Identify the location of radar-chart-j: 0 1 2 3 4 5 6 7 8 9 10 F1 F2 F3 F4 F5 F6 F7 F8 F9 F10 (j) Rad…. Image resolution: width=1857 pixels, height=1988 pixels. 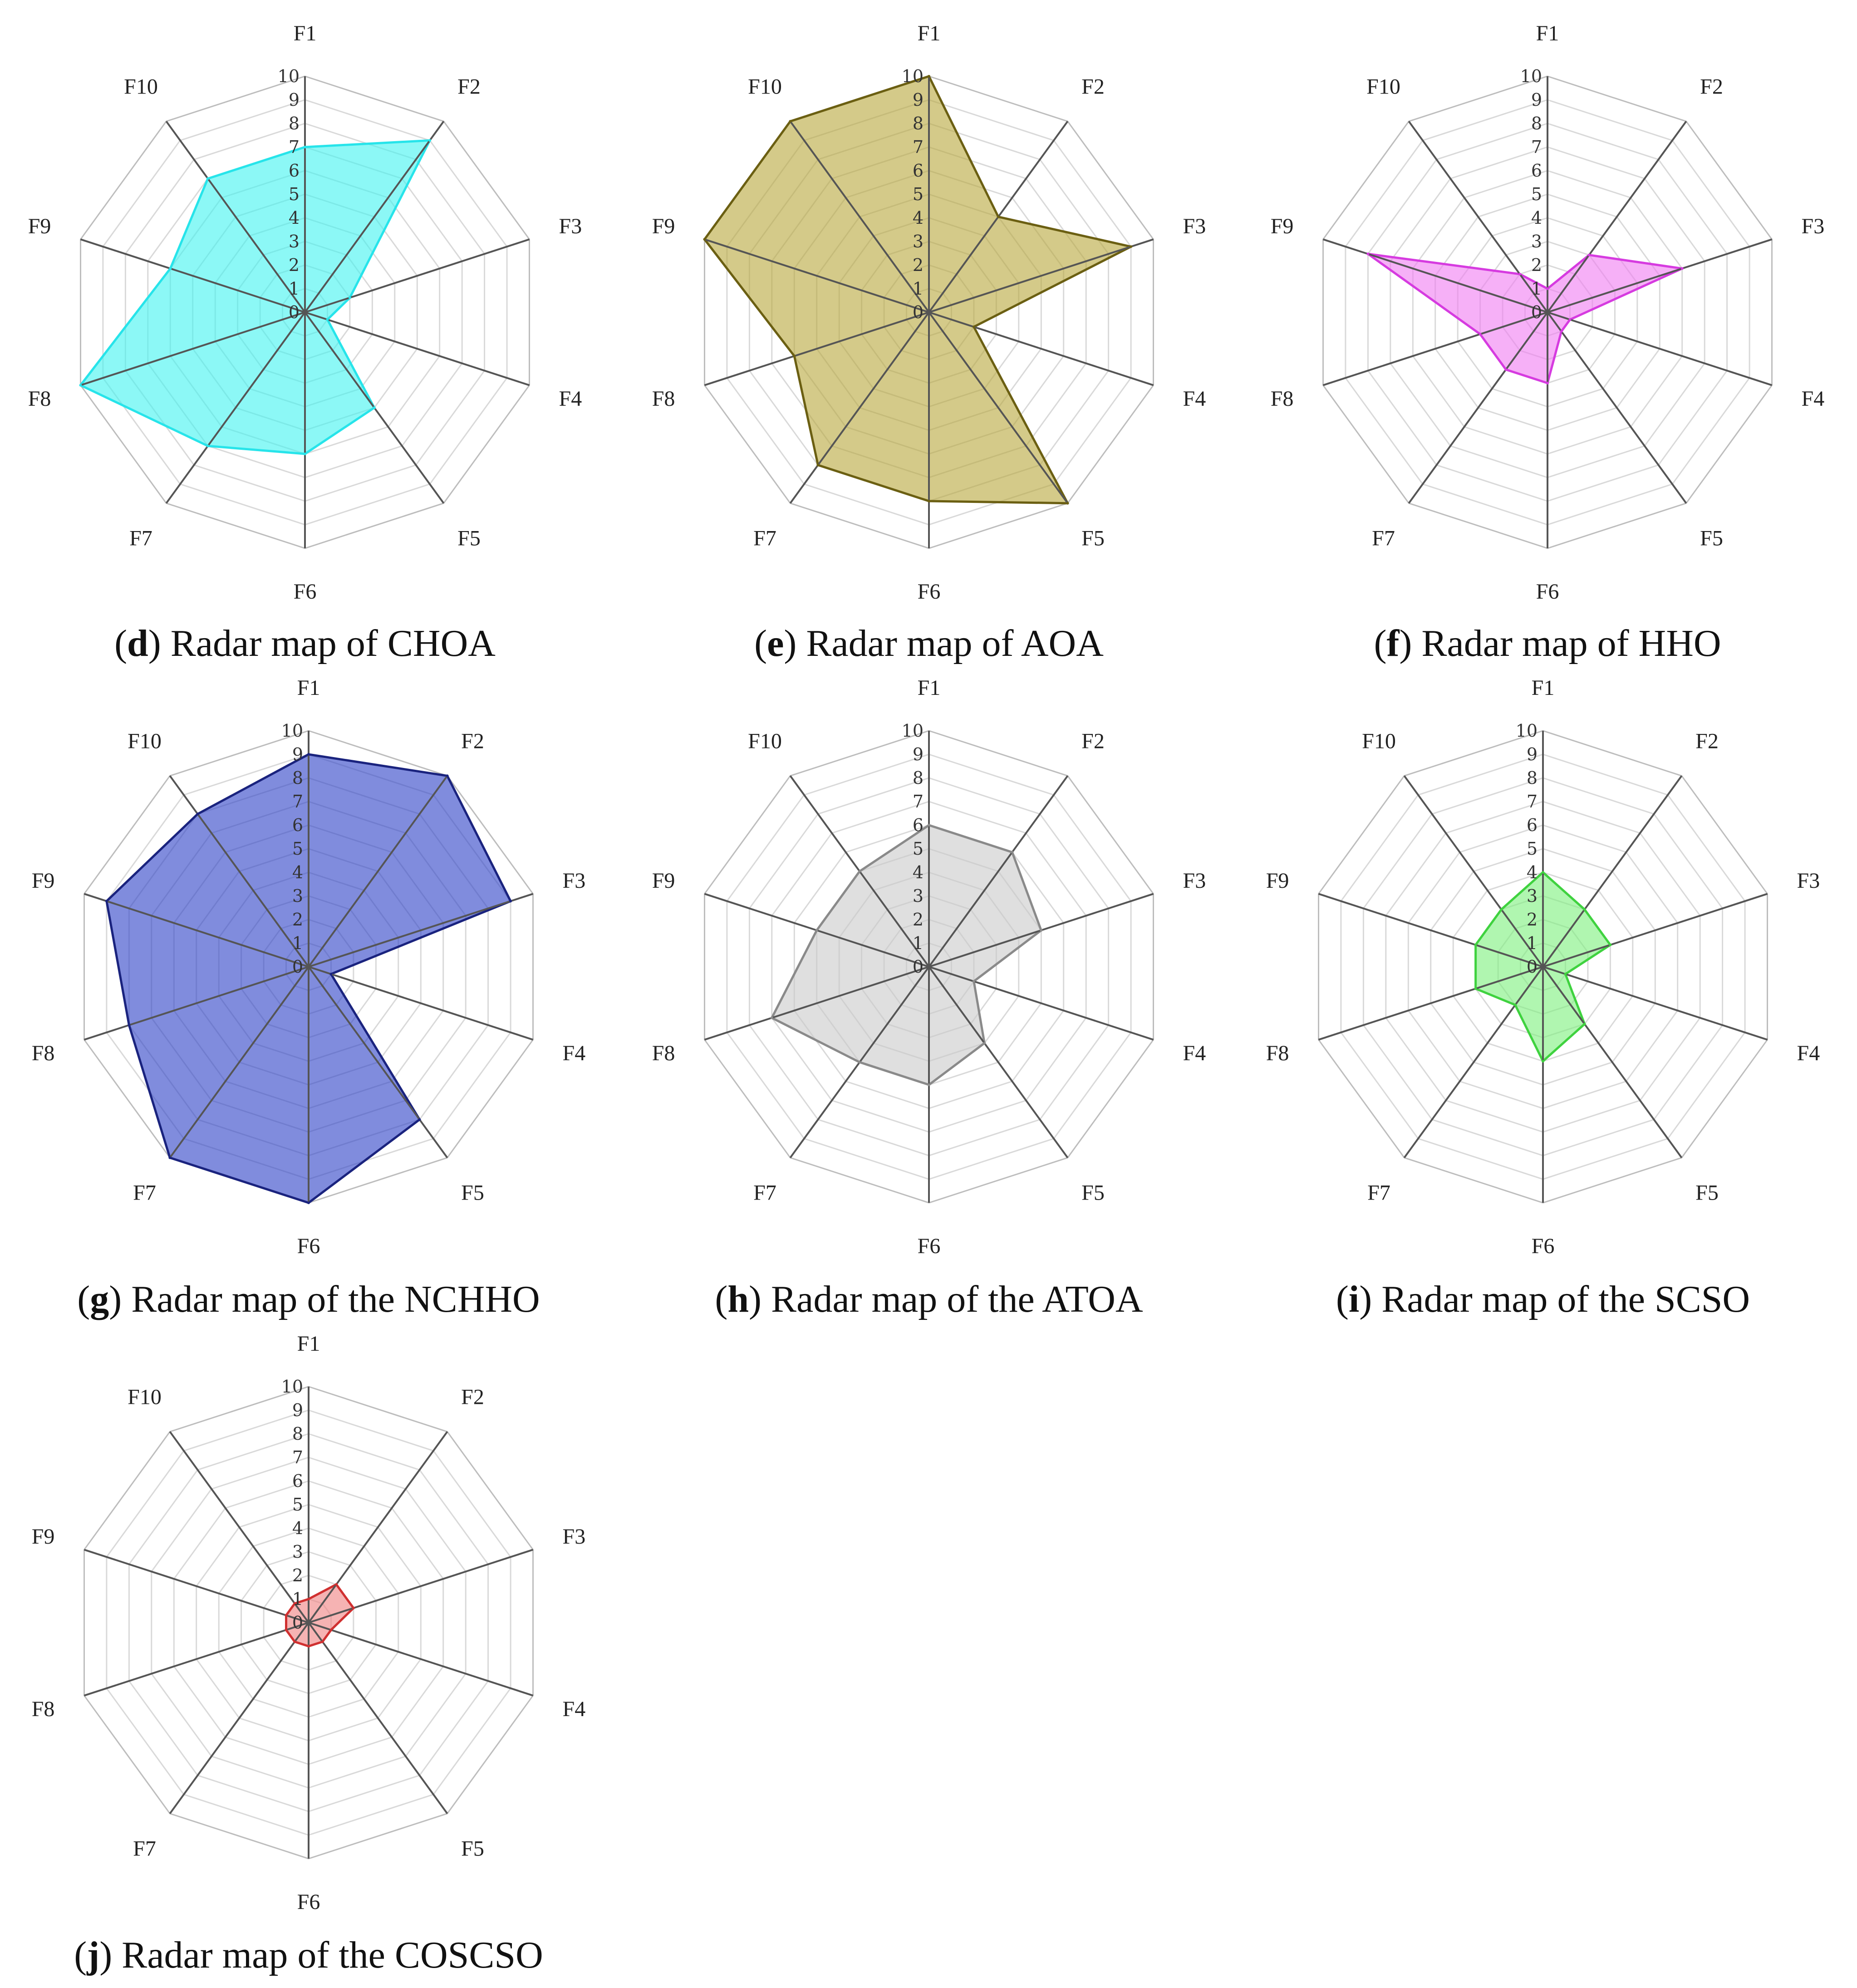
(309, 1654).